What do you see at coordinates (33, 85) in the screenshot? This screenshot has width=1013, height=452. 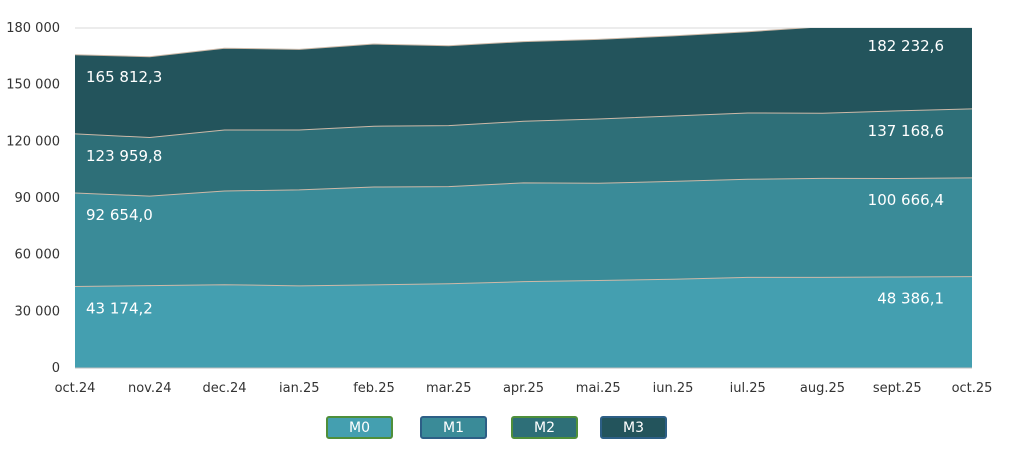 I see `y-tick-label: 150 000` at bounding box center [33, 85].